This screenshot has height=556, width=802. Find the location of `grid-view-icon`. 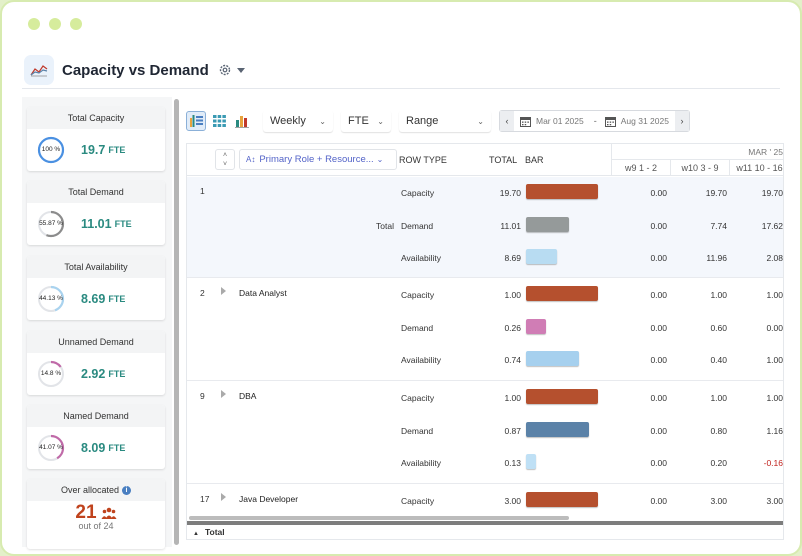

grid-view-icon is located at coordinates (219, 121).